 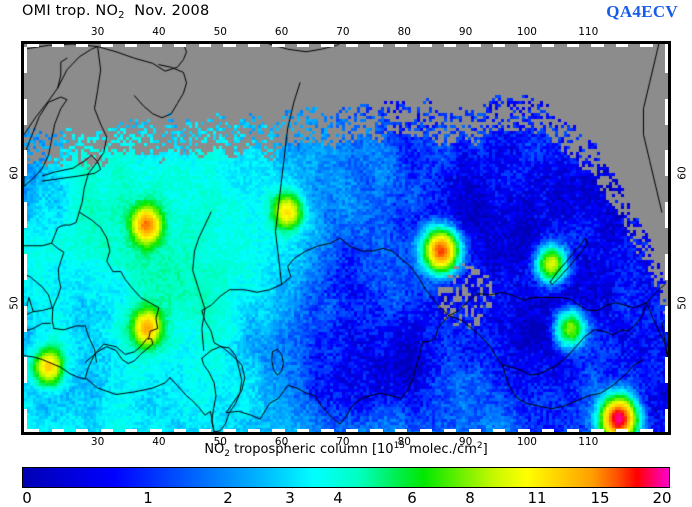 What do you see at coordinates (228, 498) in the screenshot?
I see `colorbar-tick-2: 2` at bounding box center [228, 498].